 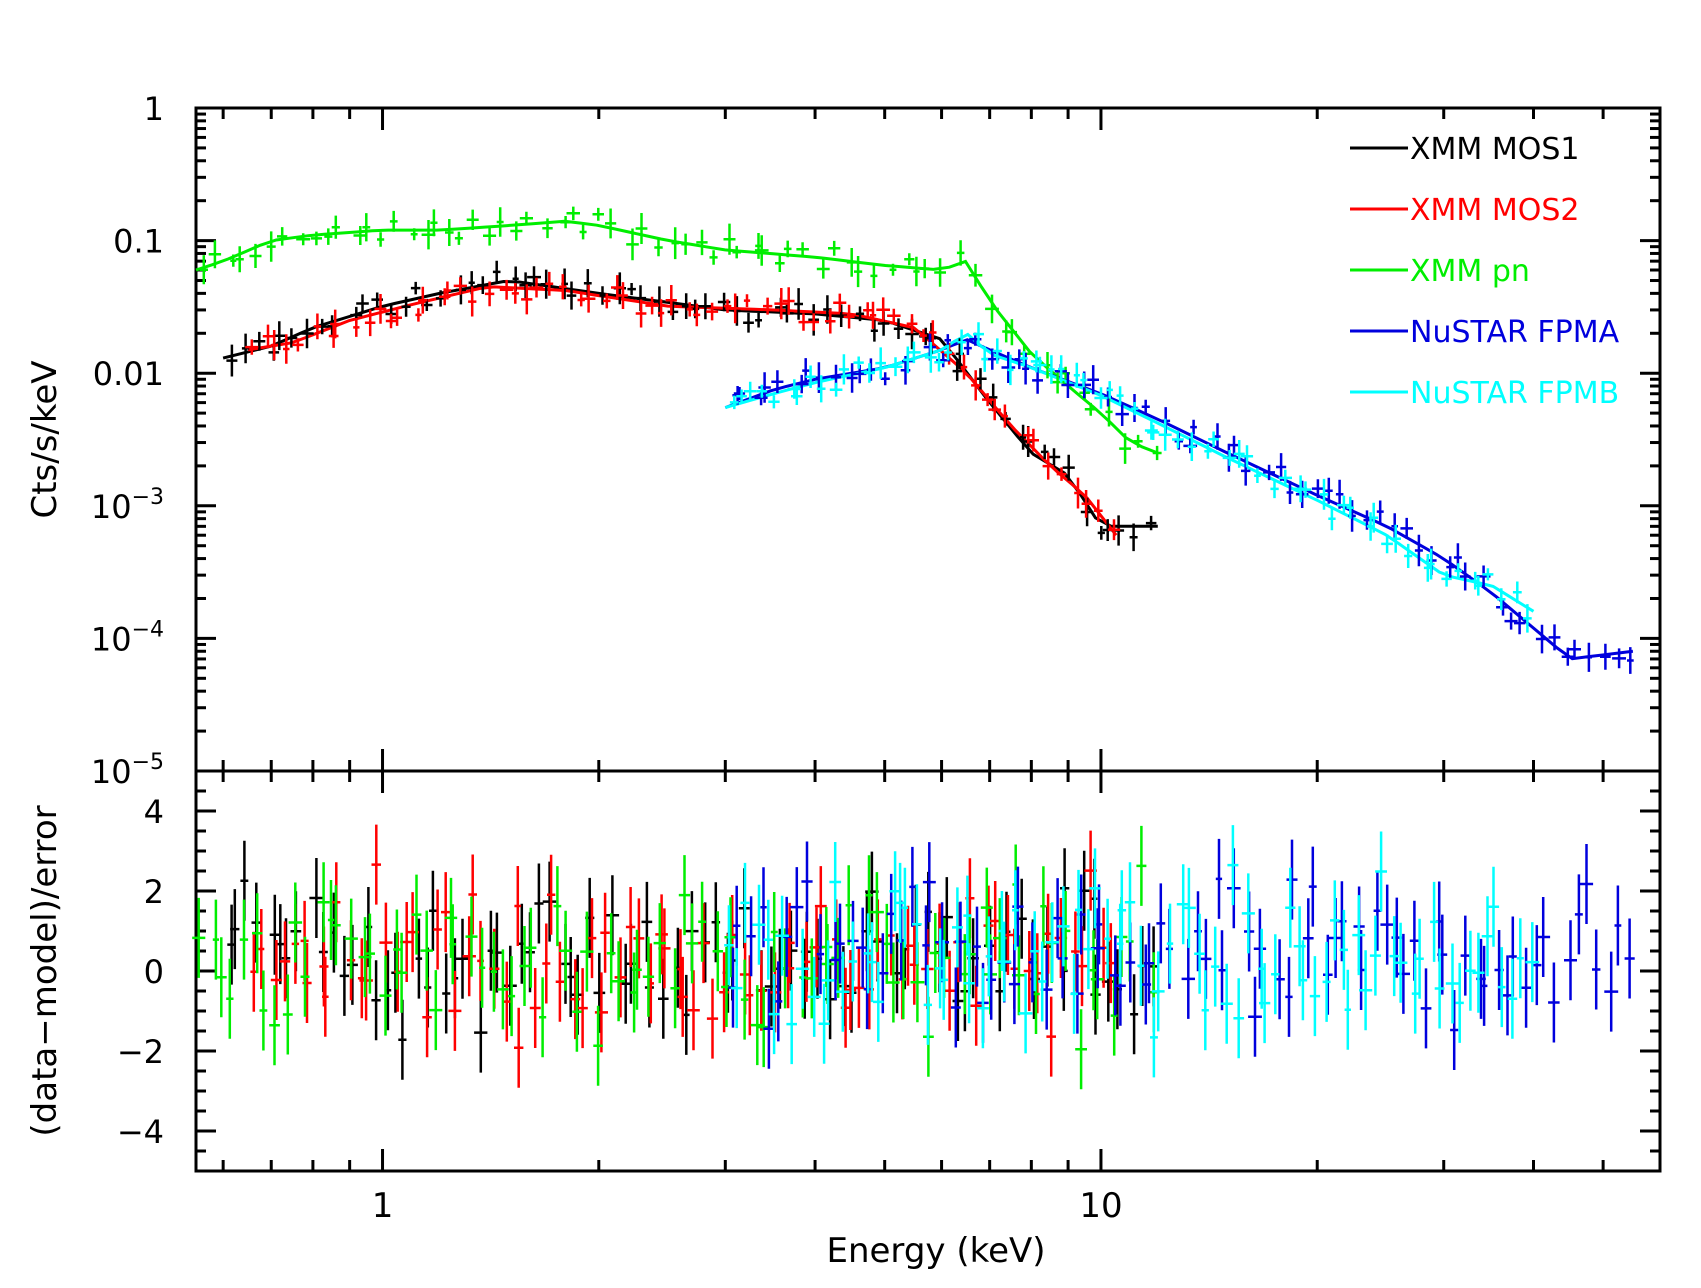 I want to click on y-axis-label-residuals: (data−model)/error, so click(x=45, y=970).